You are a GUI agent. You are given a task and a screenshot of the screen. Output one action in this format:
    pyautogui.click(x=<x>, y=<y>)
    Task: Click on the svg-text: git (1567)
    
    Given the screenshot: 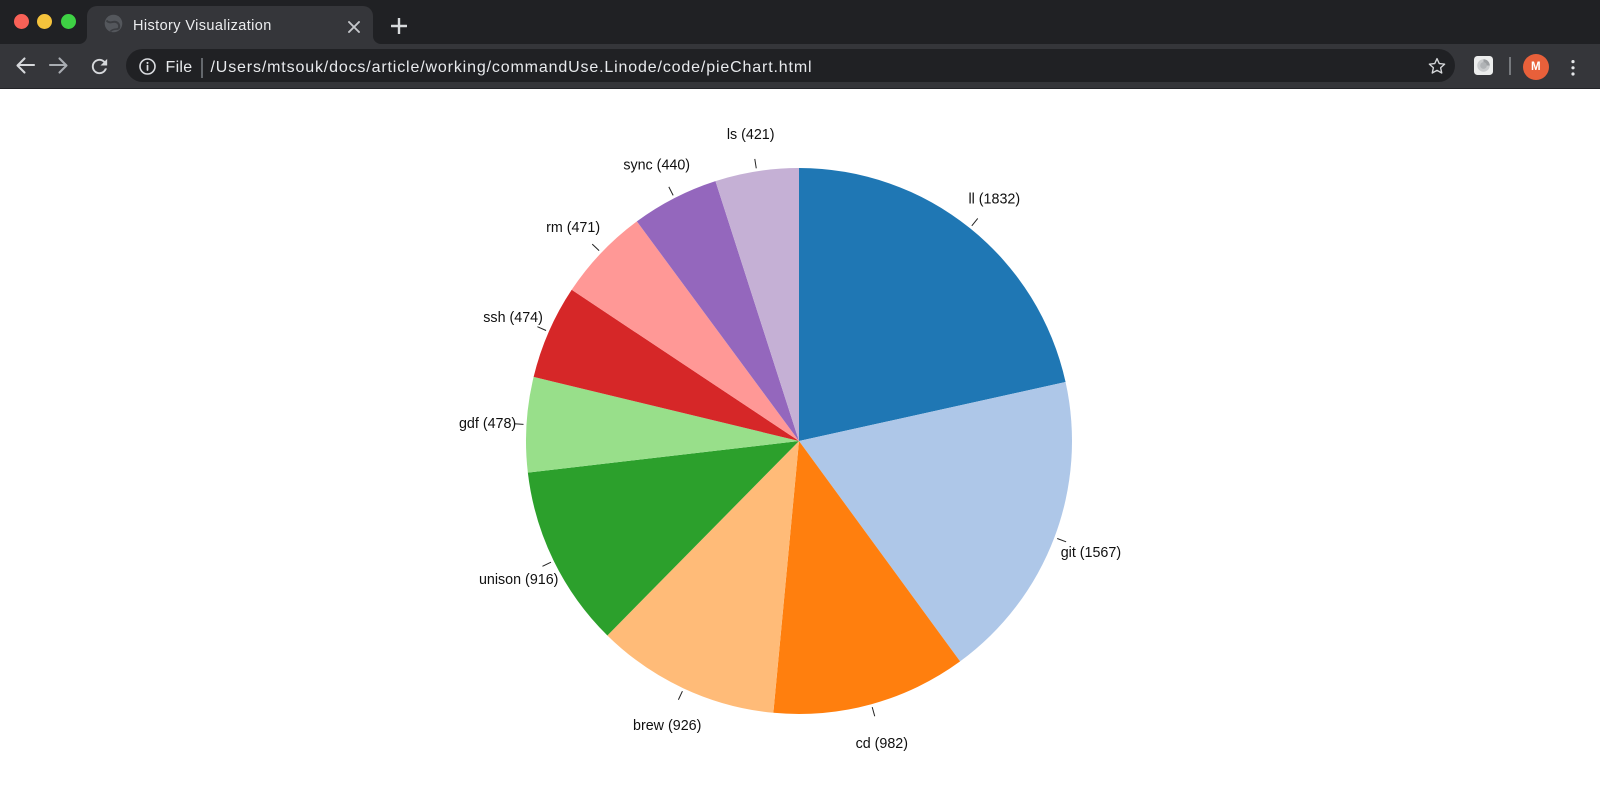 What is the action you would take?
    pyautogui.click(x=1091, y=553)
    